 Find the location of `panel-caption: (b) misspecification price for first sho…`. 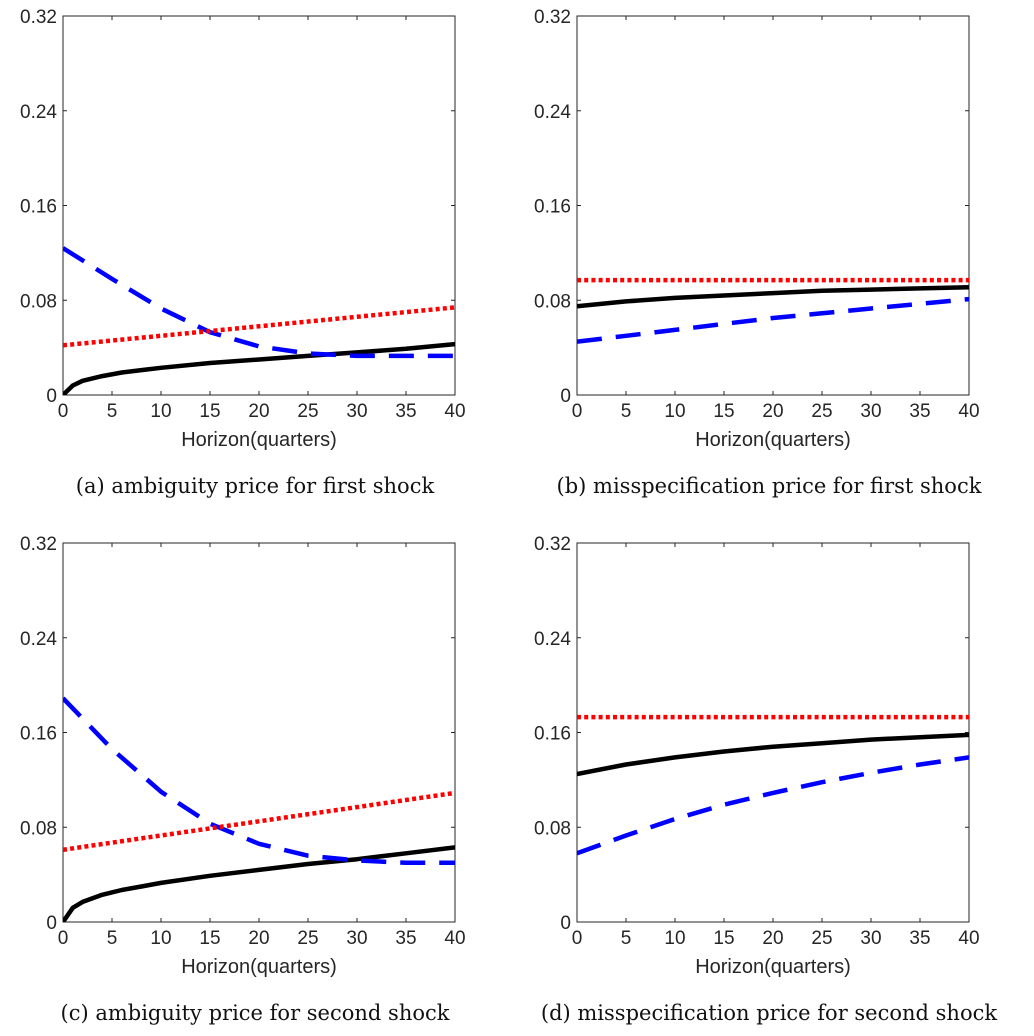

panel-caption: (b) misspecification price for first sho… is located at coordinates (769, 486).